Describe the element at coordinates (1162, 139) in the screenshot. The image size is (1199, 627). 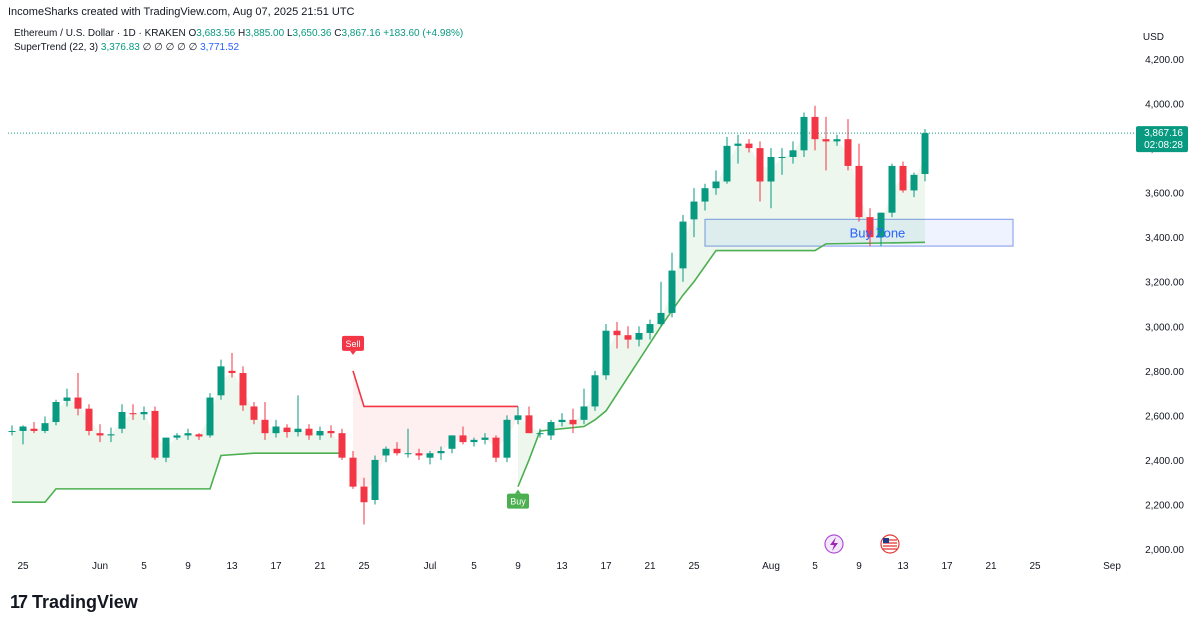
I see `last-price-tag` at that location.